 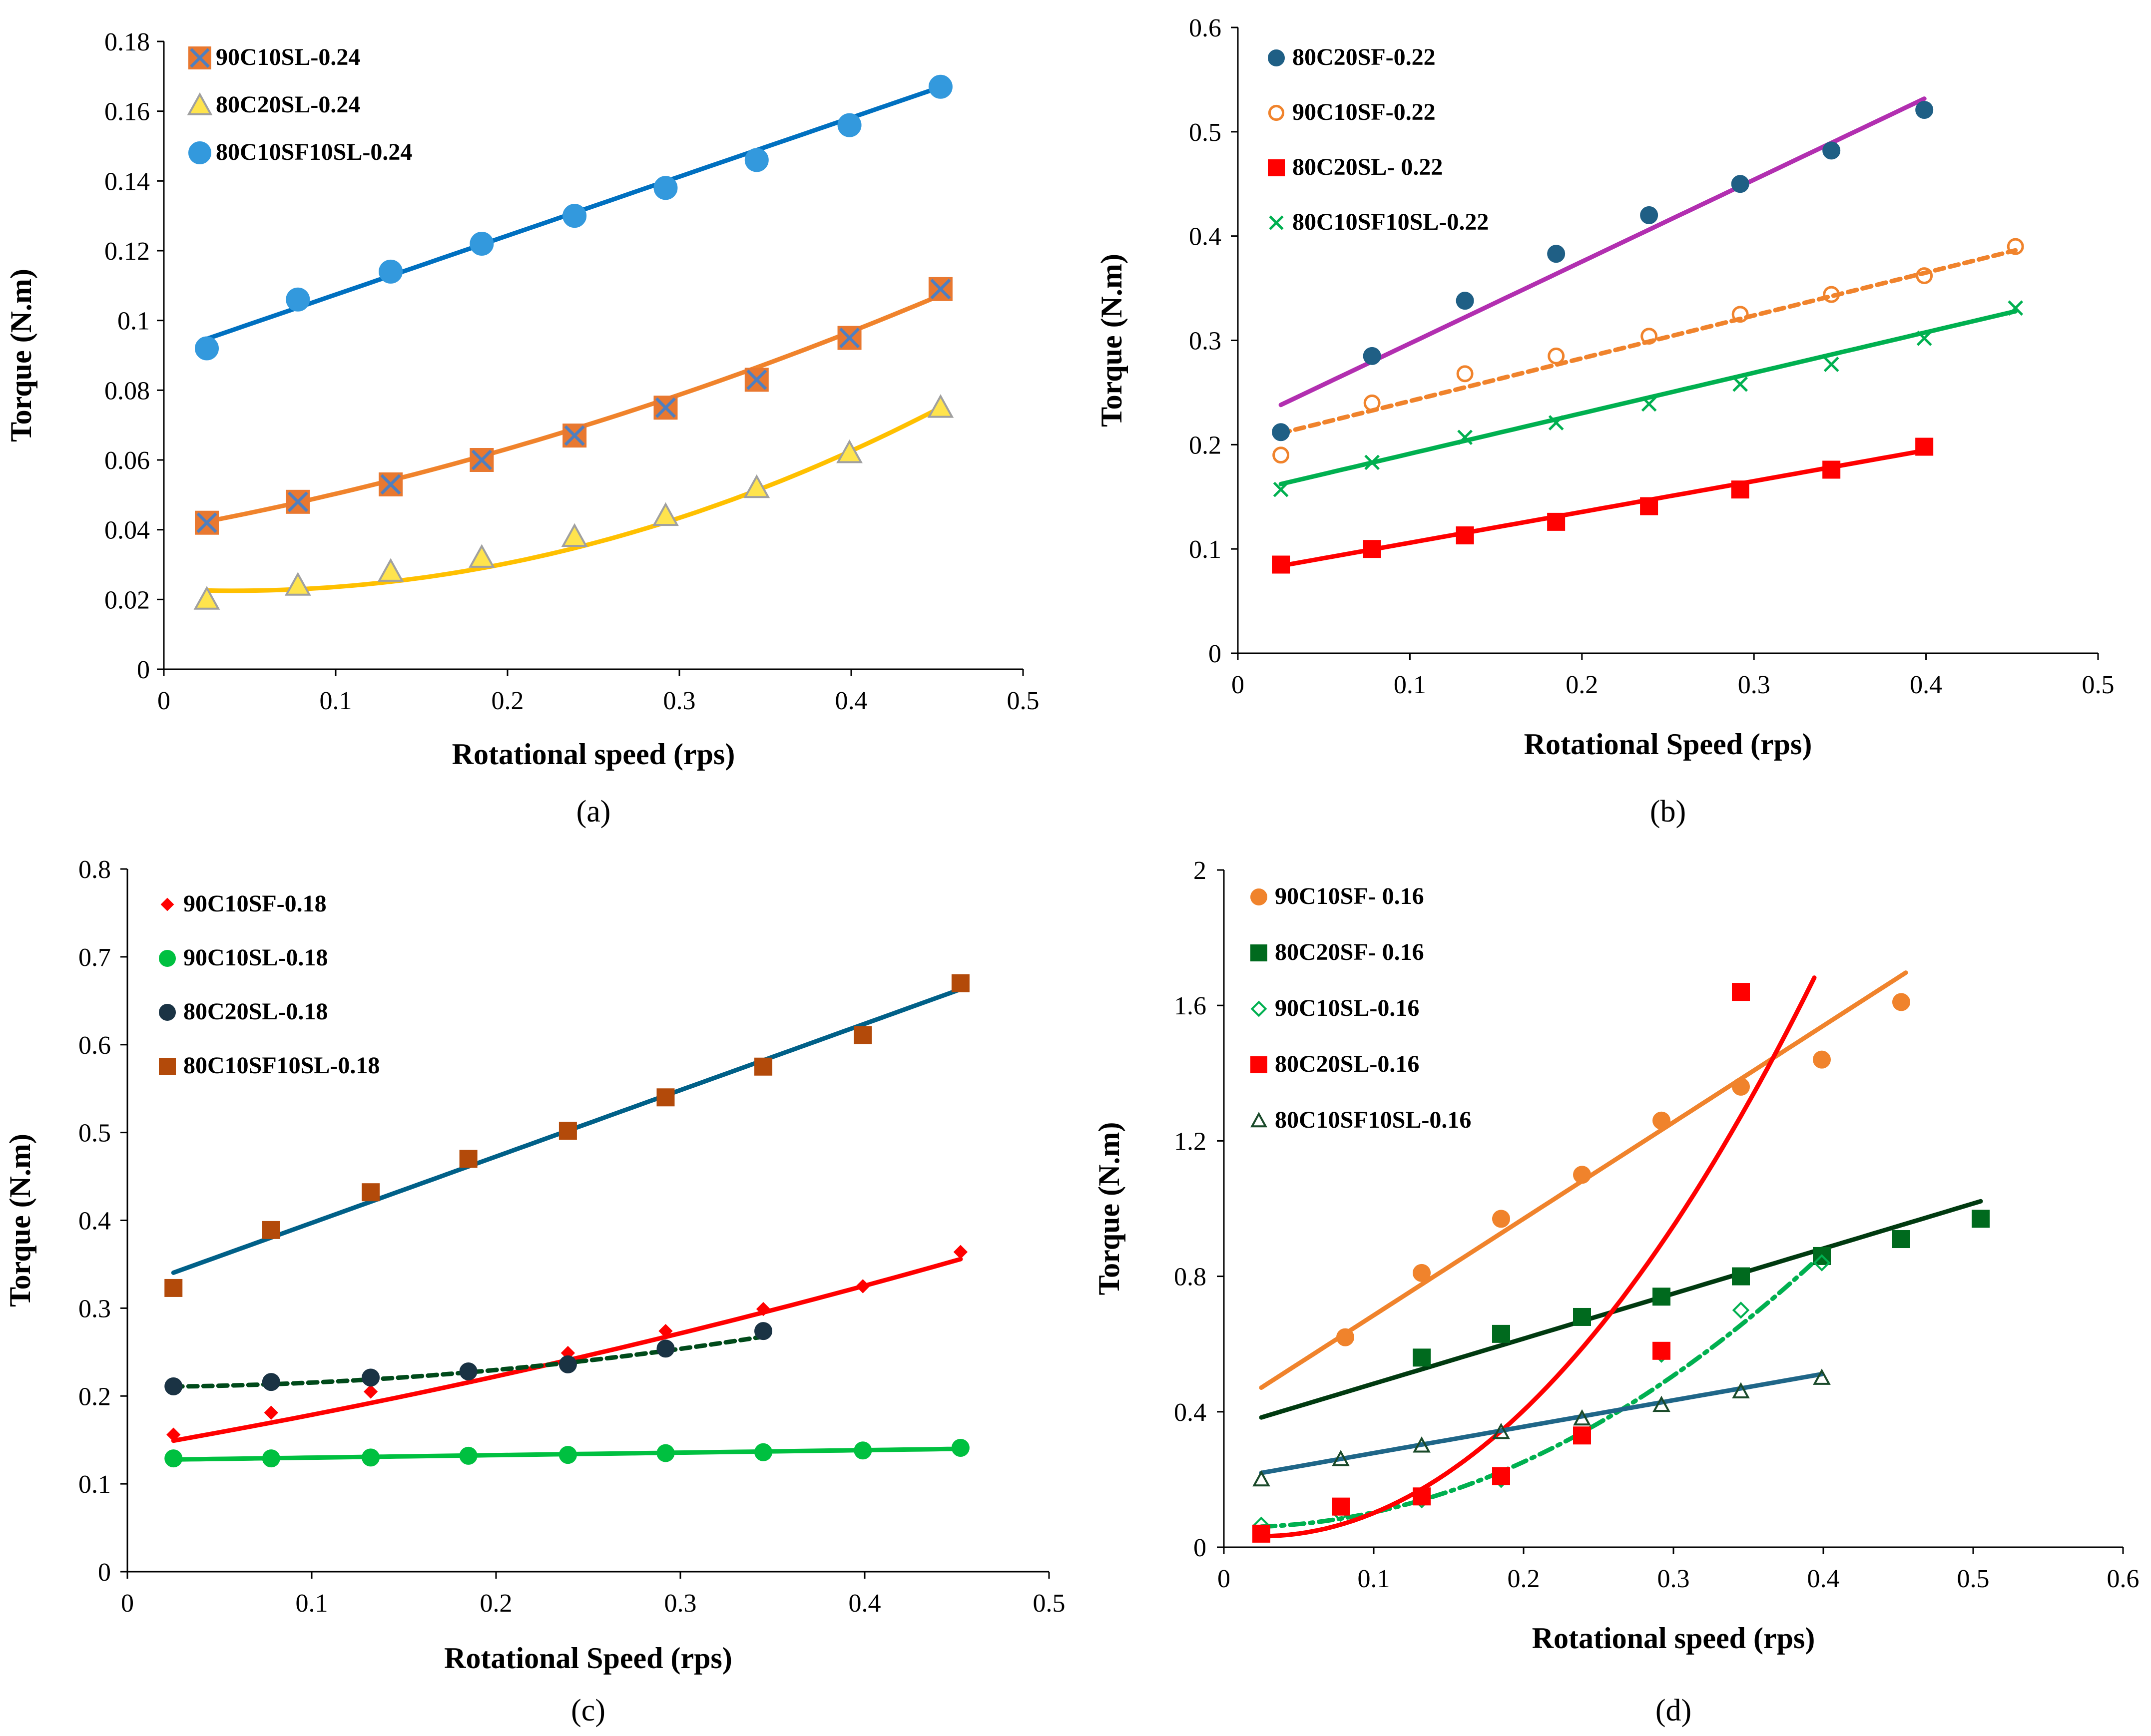 I want to click on y-tick-label: 0.14, so click(x=127, y=182).